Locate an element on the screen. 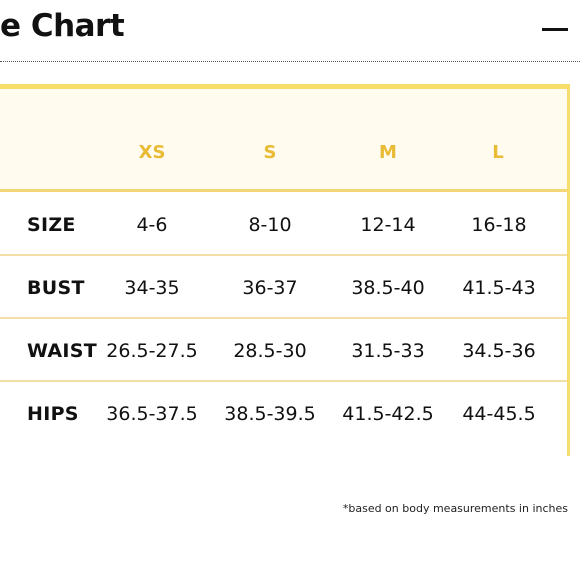  row-label: BUST is located at coordinates (56, 288).